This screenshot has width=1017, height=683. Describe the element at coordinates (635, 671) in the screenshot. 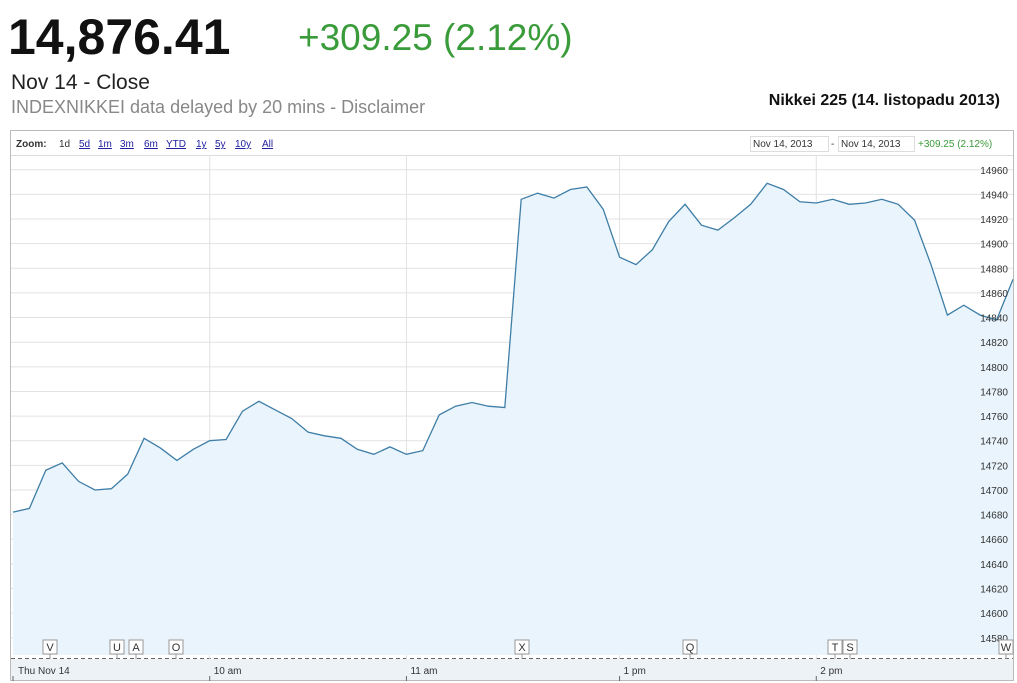

I see `x-tick-label: 1 pm` at that location.